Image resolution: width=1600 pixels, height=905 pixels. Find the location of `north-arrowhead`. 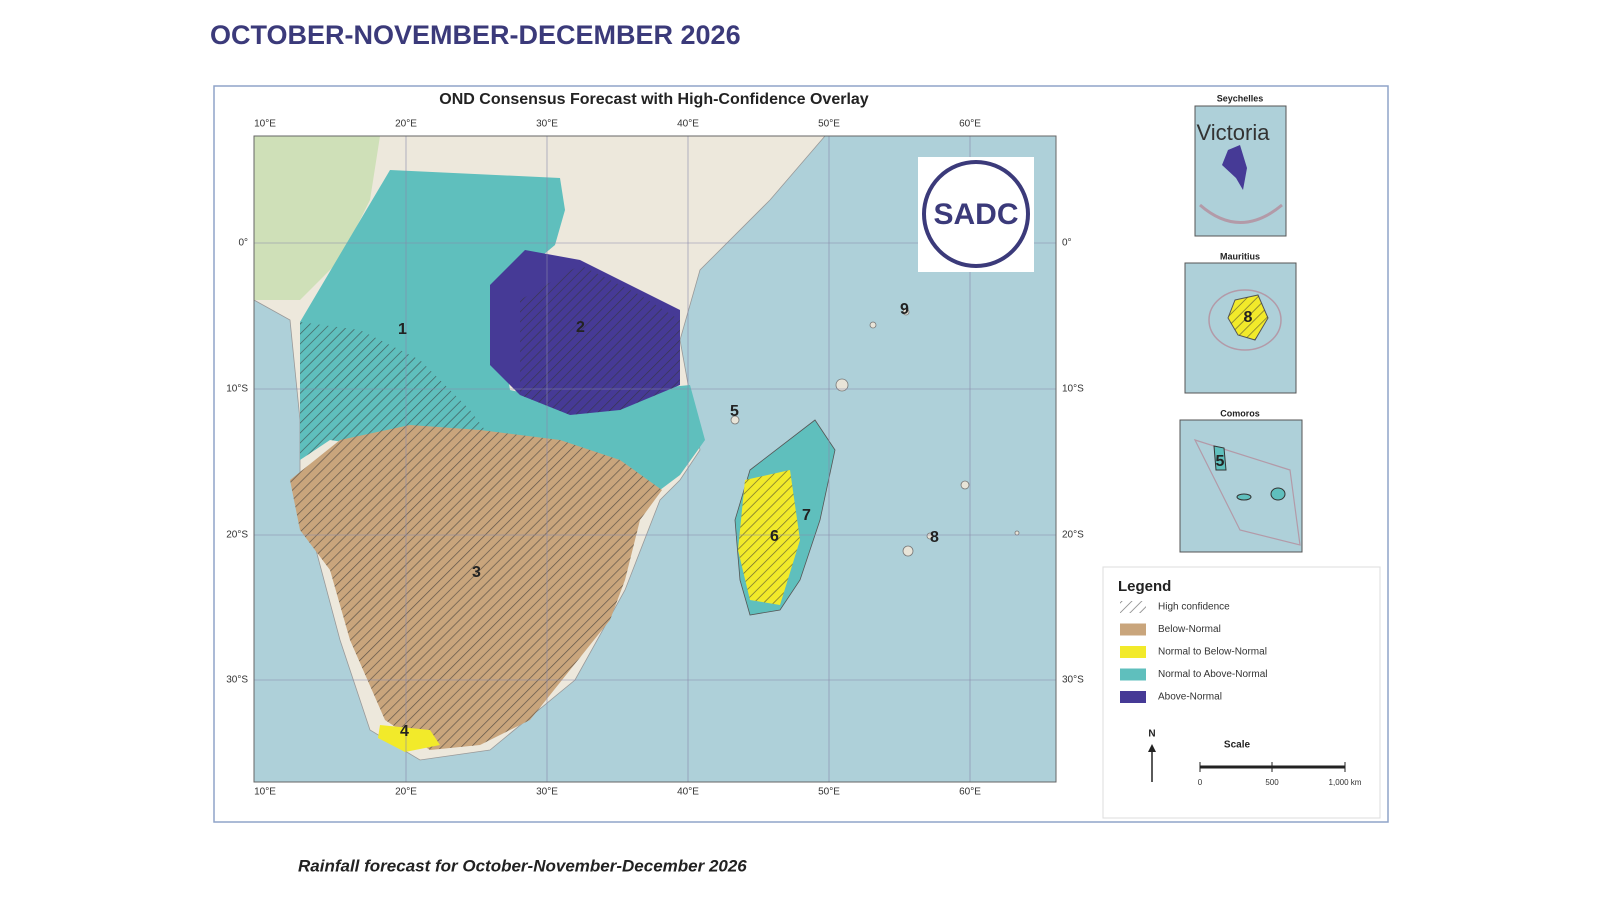

north-arrowhead is located at coordinates (1152, 748).